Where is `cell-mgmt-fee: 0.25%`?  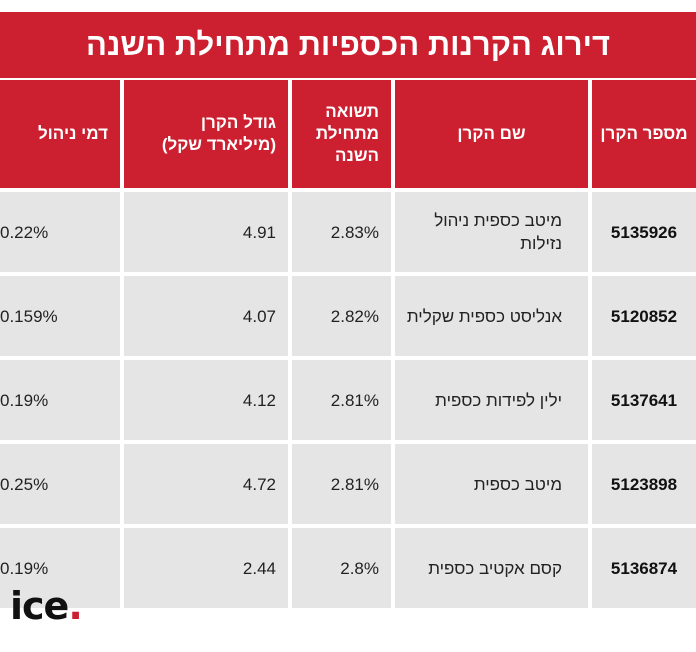
cell-mgmt-fee: 0.25% is located at coordinates (60, 484).